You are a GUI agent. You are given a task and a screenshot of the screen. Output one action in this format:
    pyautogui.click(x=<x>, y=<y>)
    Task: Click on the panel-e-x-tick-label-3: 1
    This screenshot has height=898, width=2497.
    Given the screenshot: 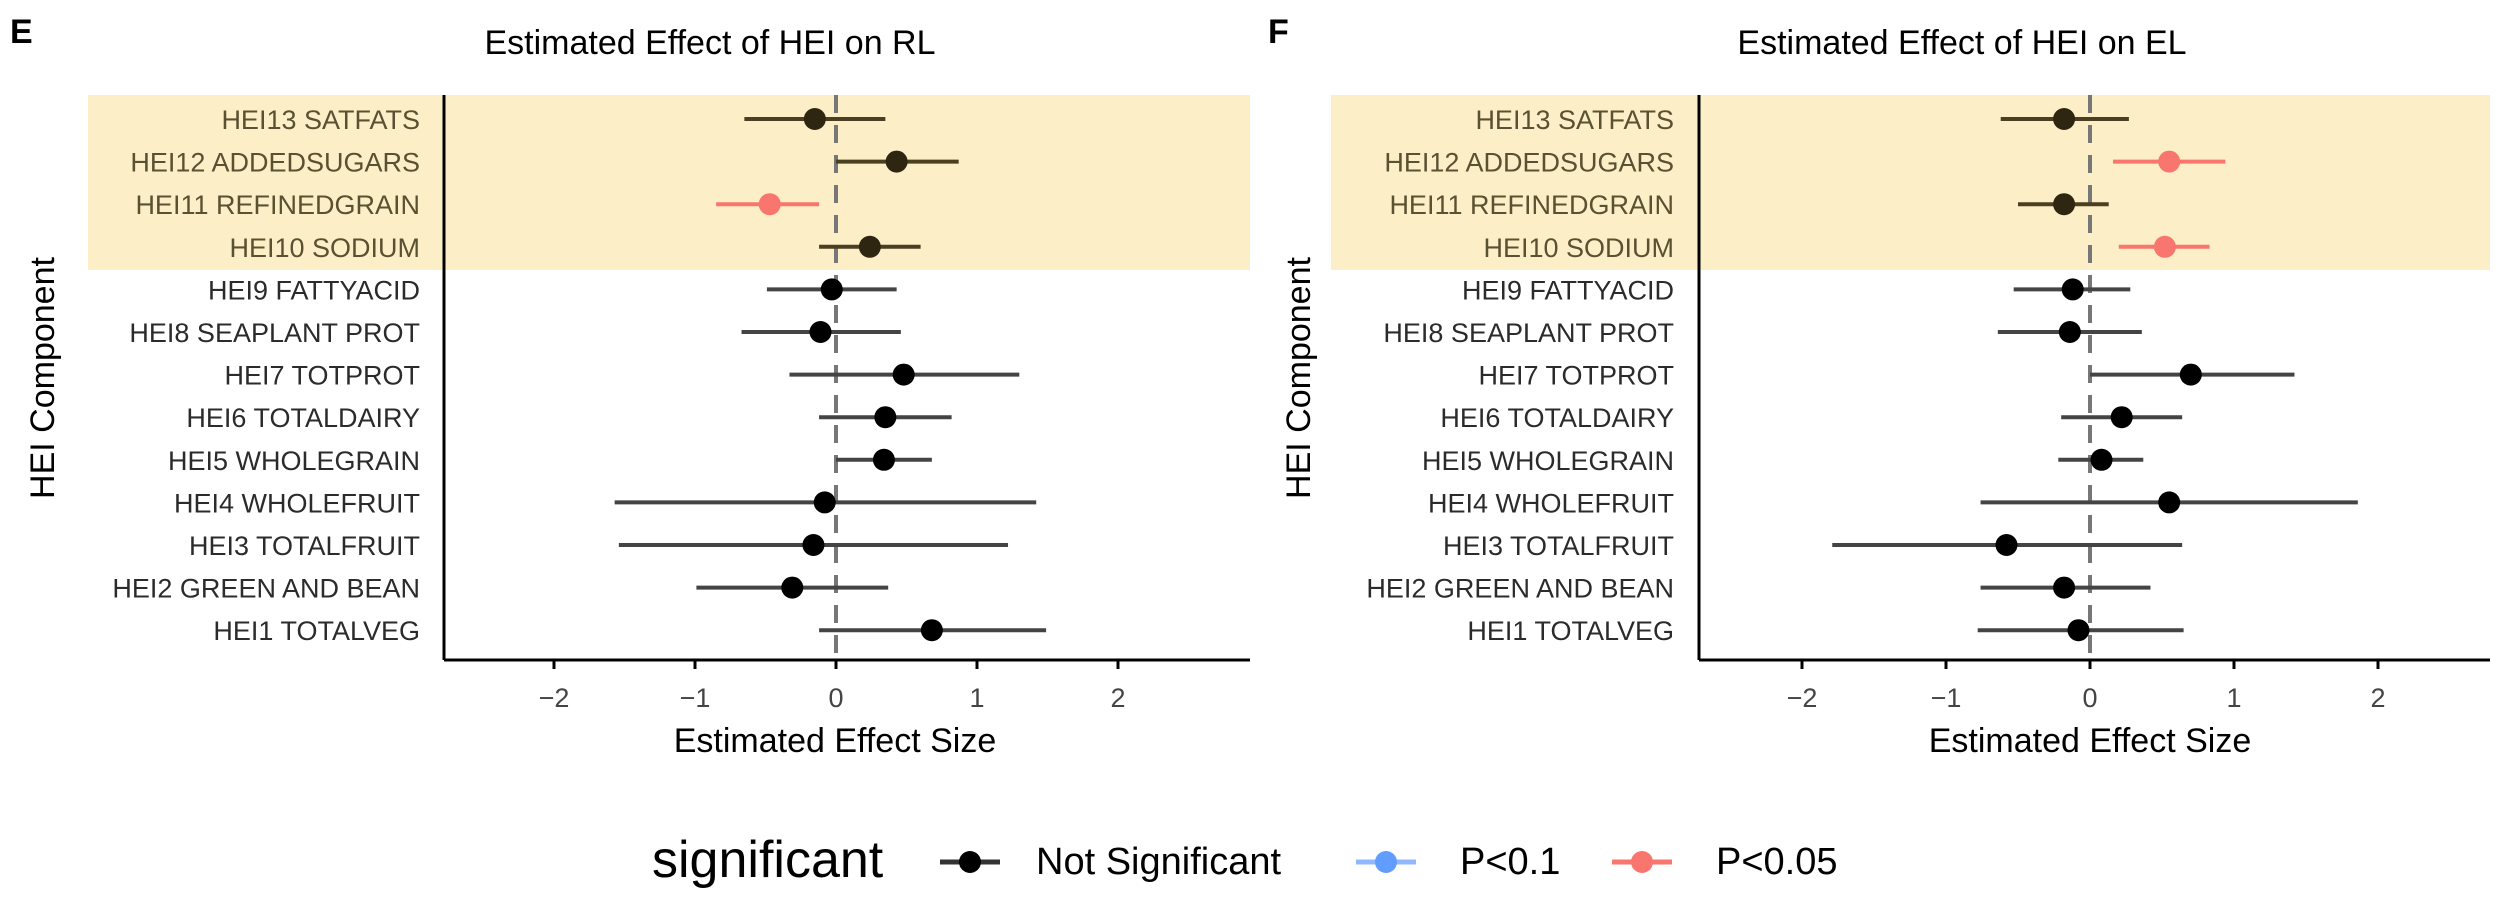 What is the action you would take?
    pyautogui.click(x=976, y=698)
    